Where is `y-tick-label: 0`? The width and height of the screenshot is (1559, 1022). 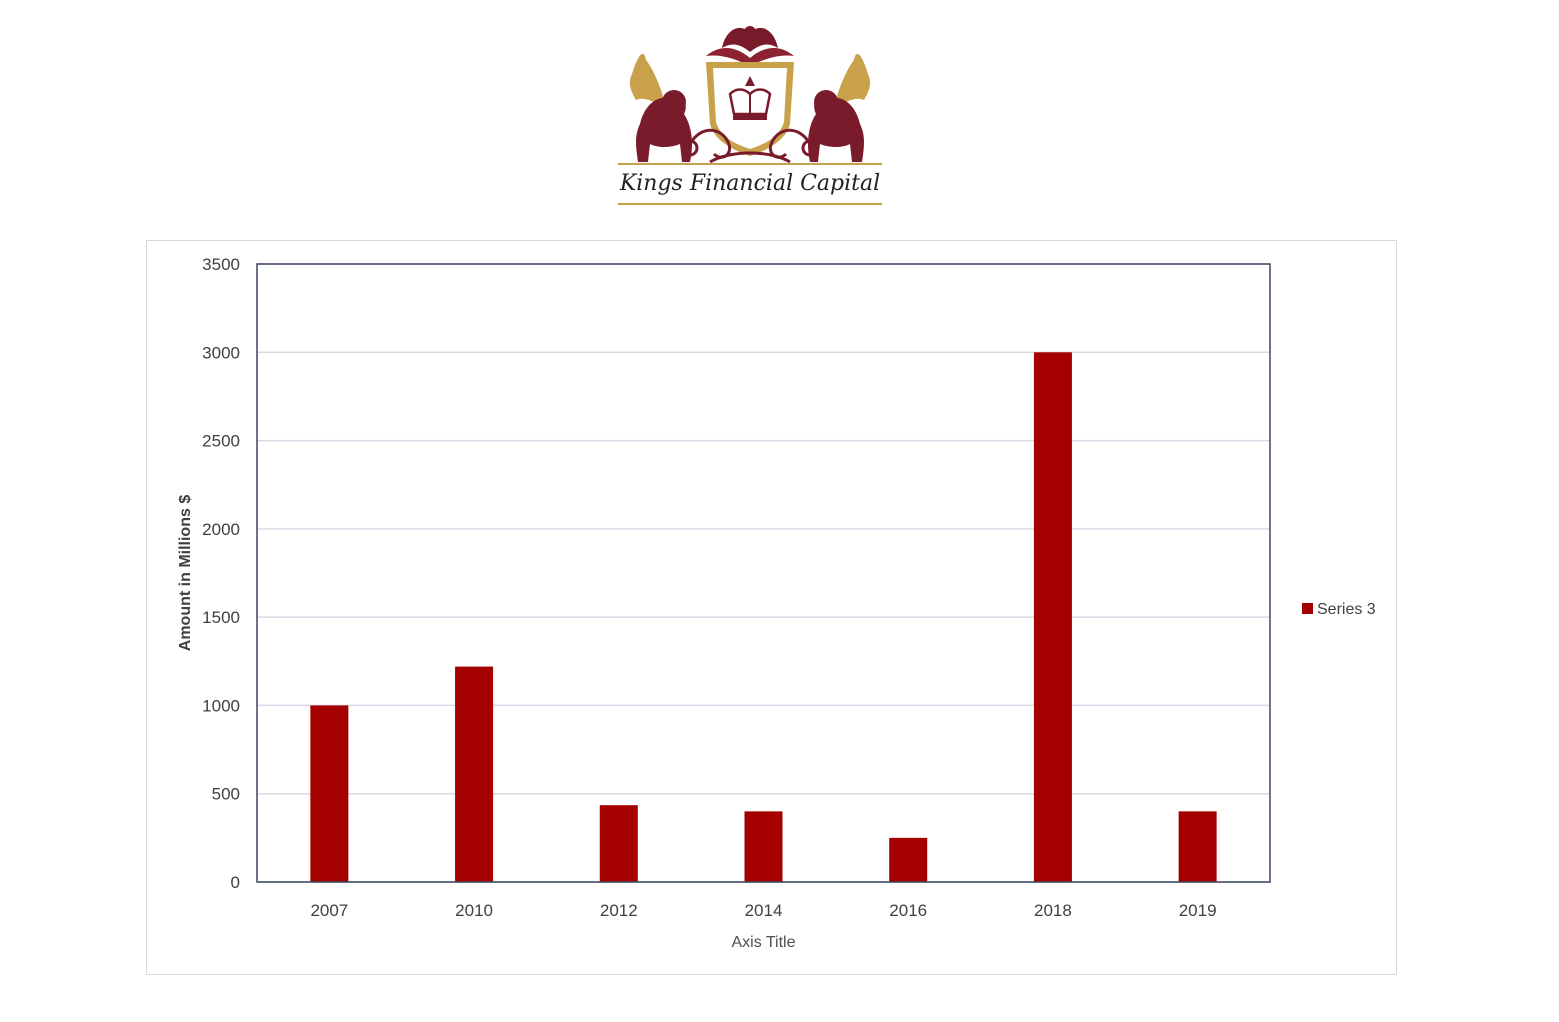 y-tick-label: 0 is located at coordinates (235, 882).